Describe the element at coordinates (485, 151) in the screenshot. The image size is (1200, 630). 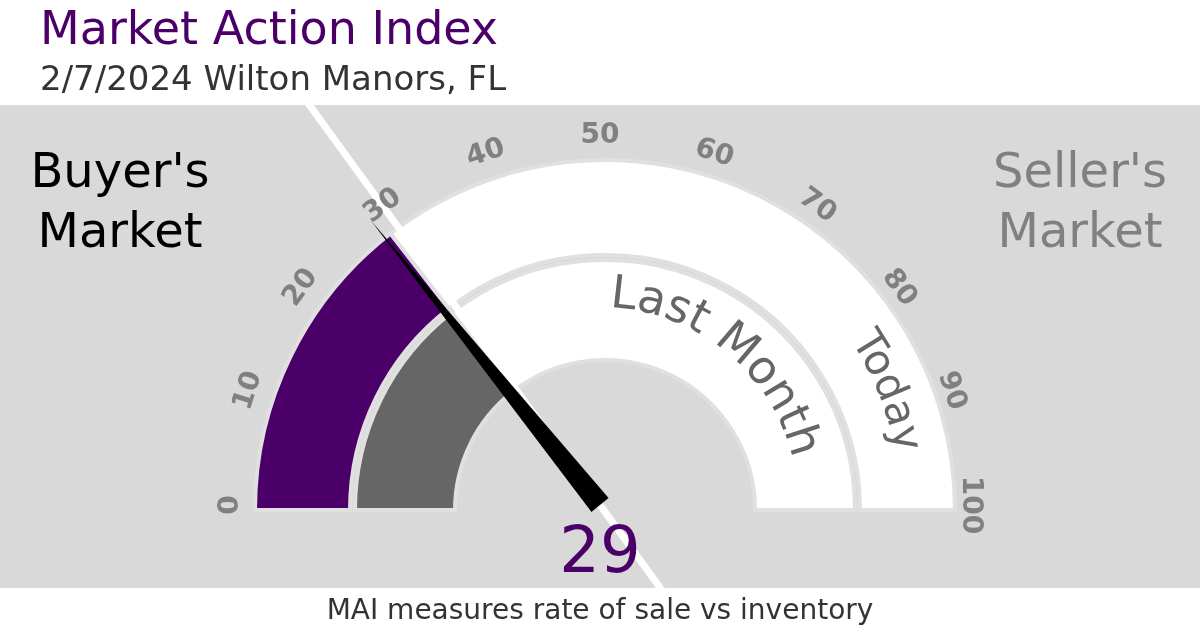
I see `text: 40` at that location.